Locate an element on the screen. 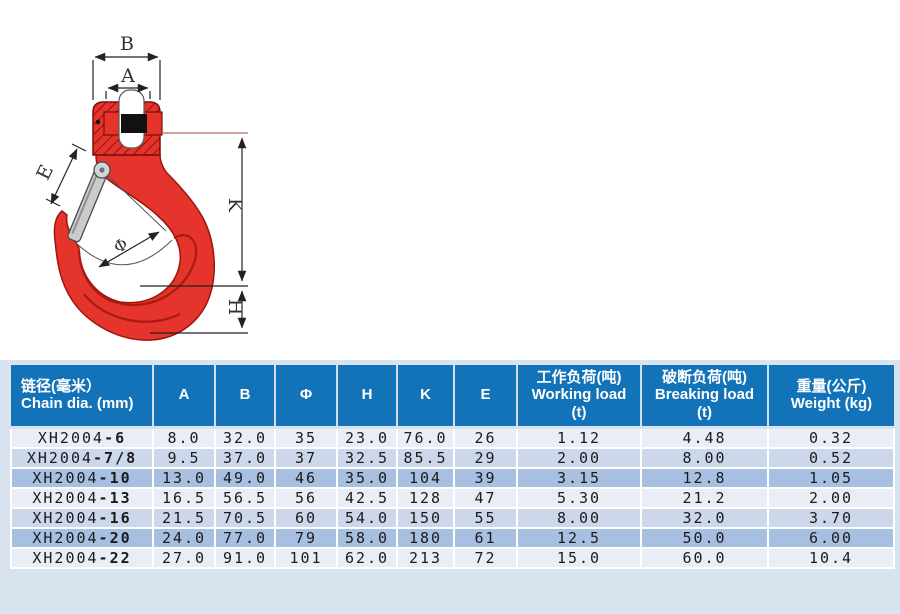 This screenshot has height=614, width=900. dimension-b is located at coordinates (126, 76).